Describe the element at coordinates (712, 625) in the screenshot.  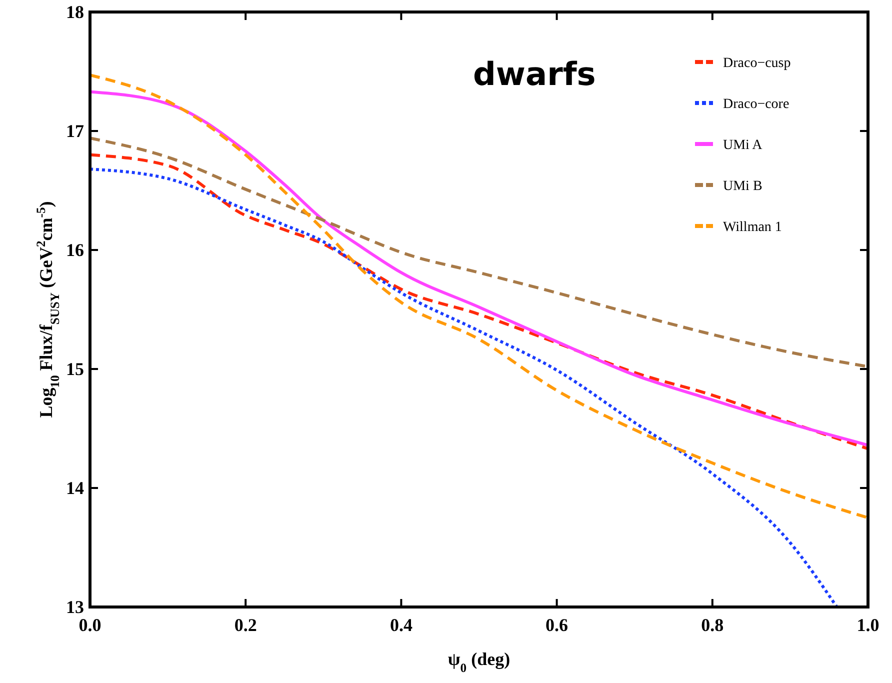
I see `x-tick-label: 0.8` at that location.